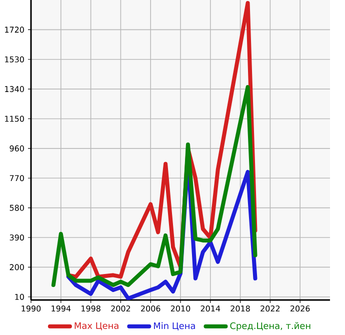  Describe the element at coordinates (96, 326) in the screenshot. I see `legend-label: Max Цена` at that location.